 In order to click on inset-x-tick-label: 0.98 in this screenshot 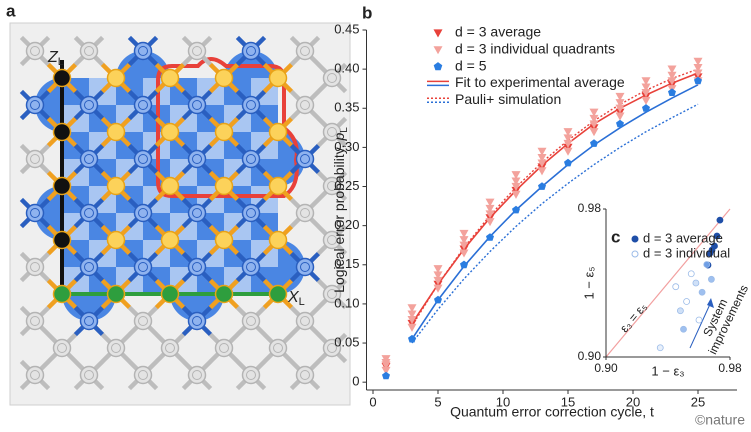, I will do `click(730, 368)`.